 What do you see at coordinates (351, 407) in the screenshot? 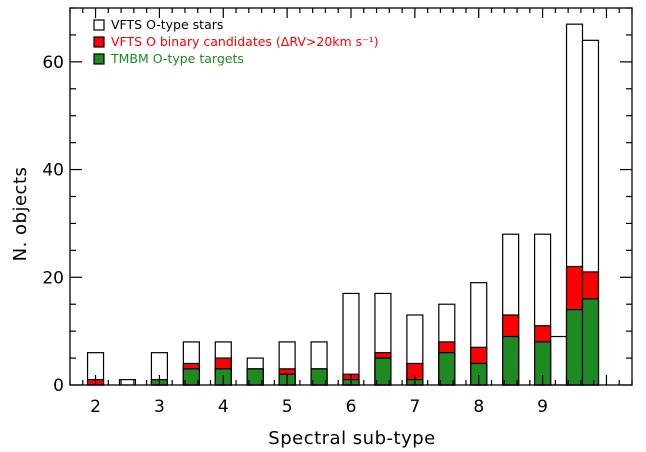
I see `x-tick-label: 6` at bounding box center [351, 407].